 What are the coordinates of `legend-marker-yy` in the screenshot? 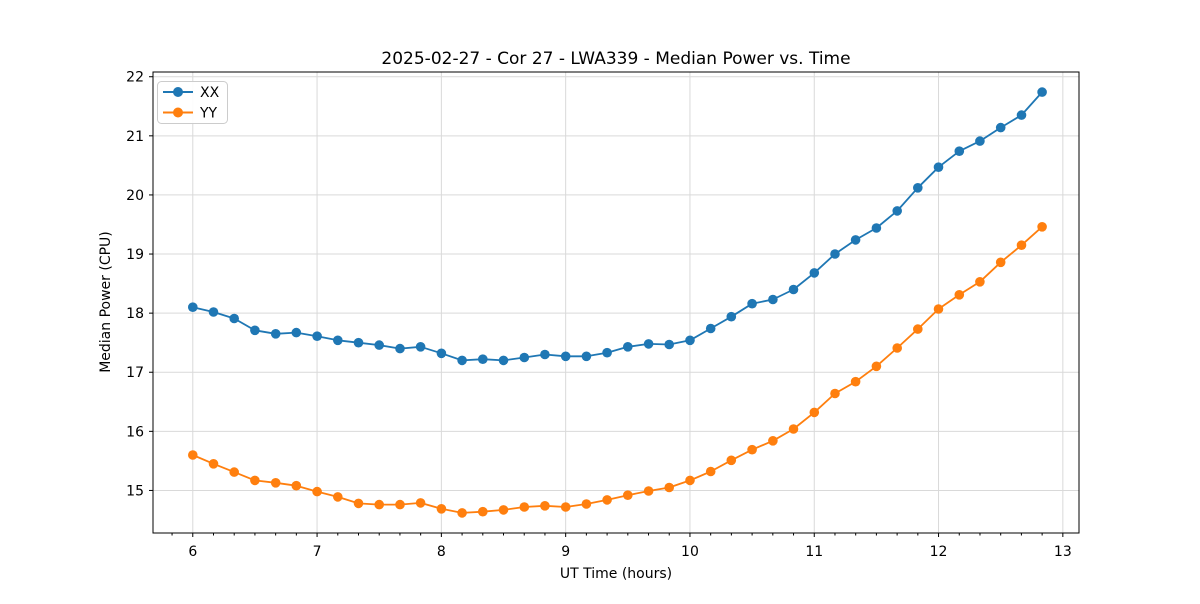 It's located at (178, 112).